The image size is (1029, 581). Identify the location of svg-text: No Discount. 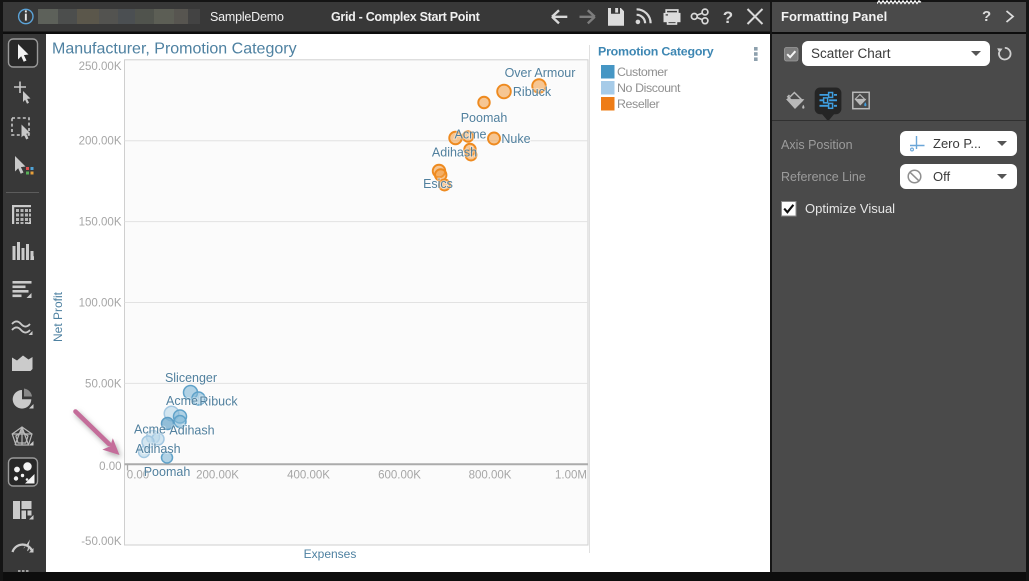
(649, 88).